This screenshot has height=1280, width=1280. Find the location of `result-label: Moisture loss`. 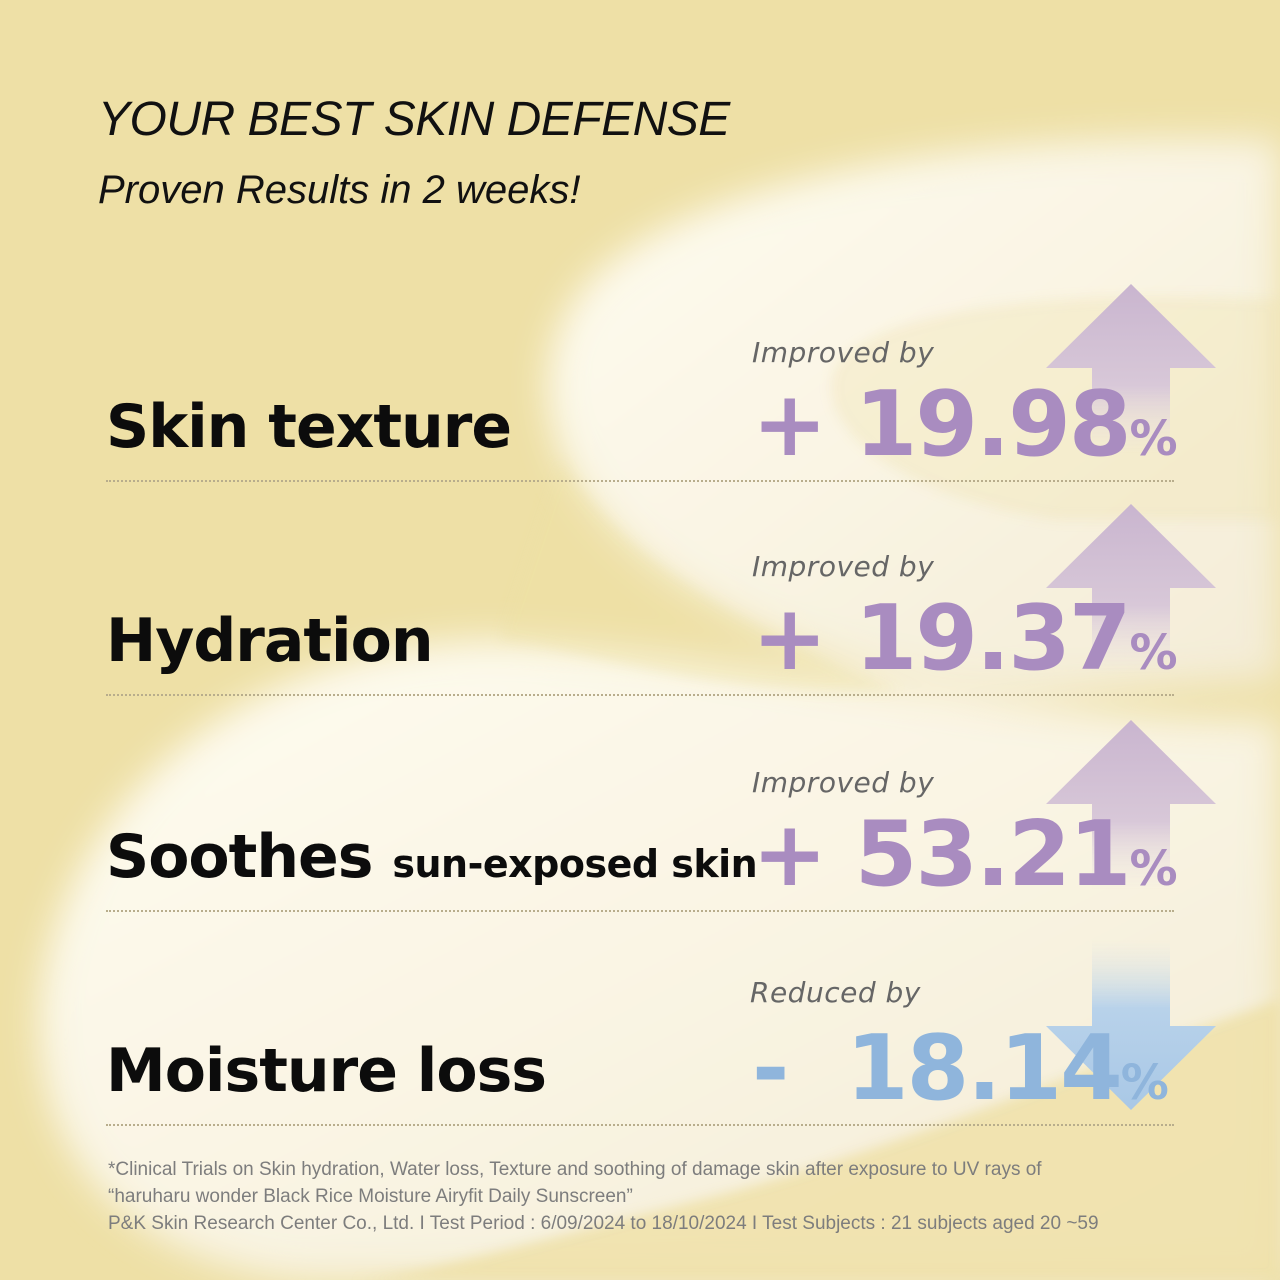

result-label: Moisture loss is located at coordinates (326, 1071).